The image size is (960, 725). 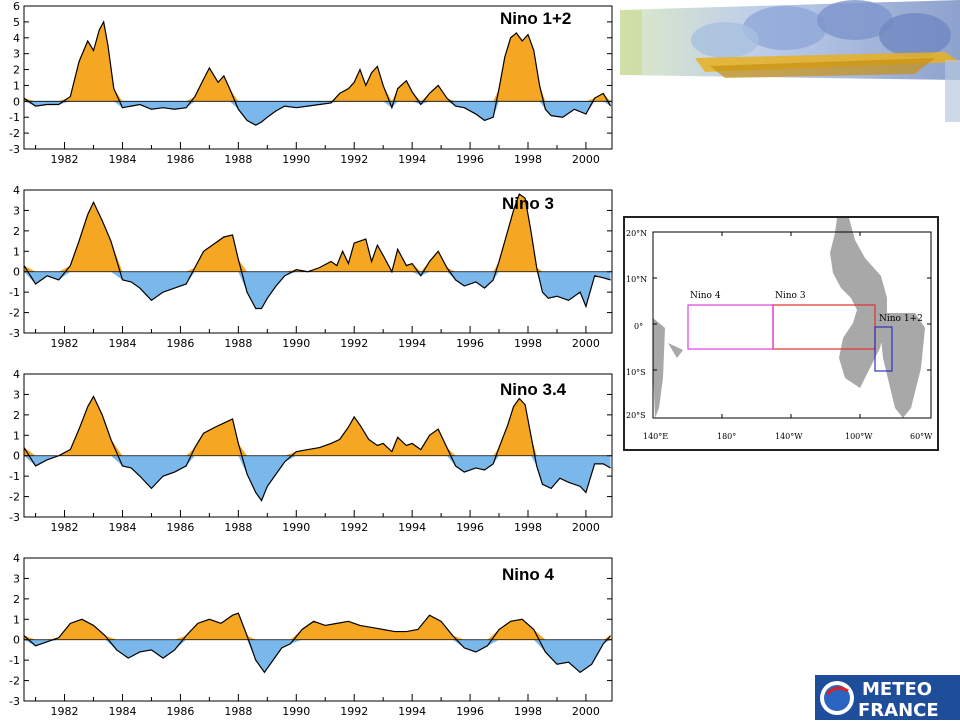 I want to click on lat-label-0: 0°, so click(x=638, y=326).